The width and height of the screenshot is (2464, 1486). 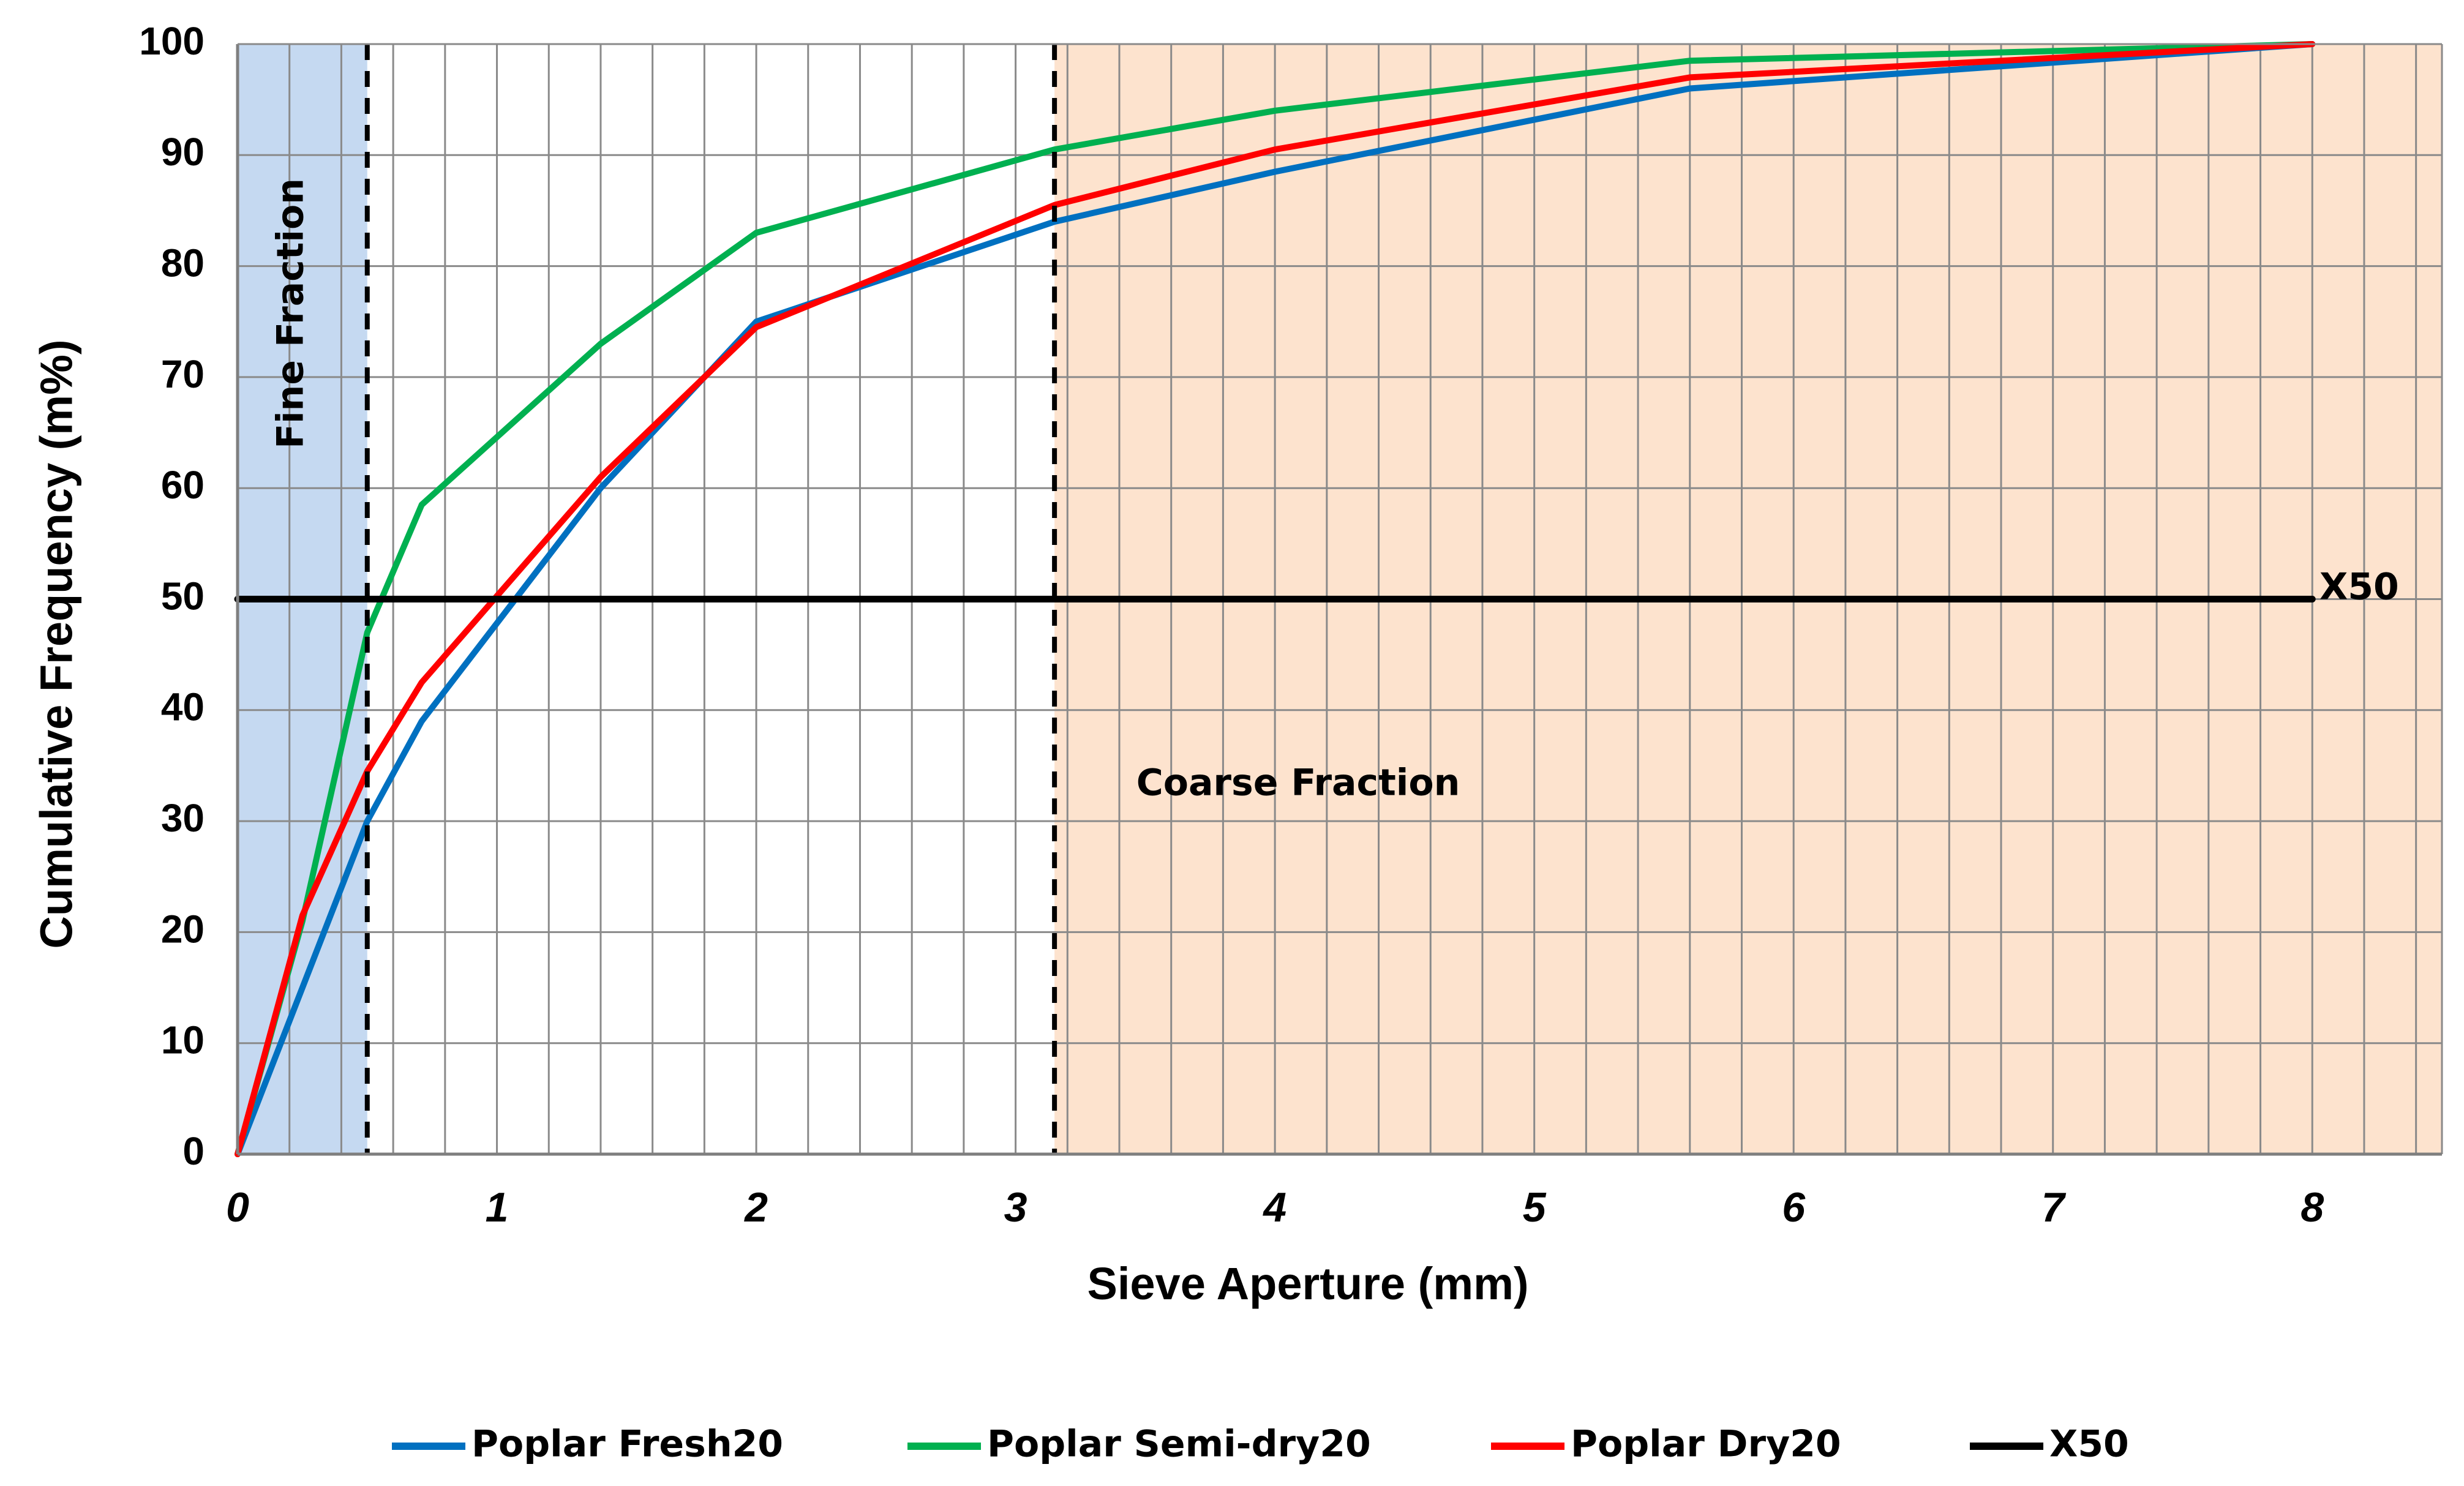 What do you see at coordinates (498, 1207) in the screenshot?
I see `x-tick-label: 1` at bounding box center [498, 1207].